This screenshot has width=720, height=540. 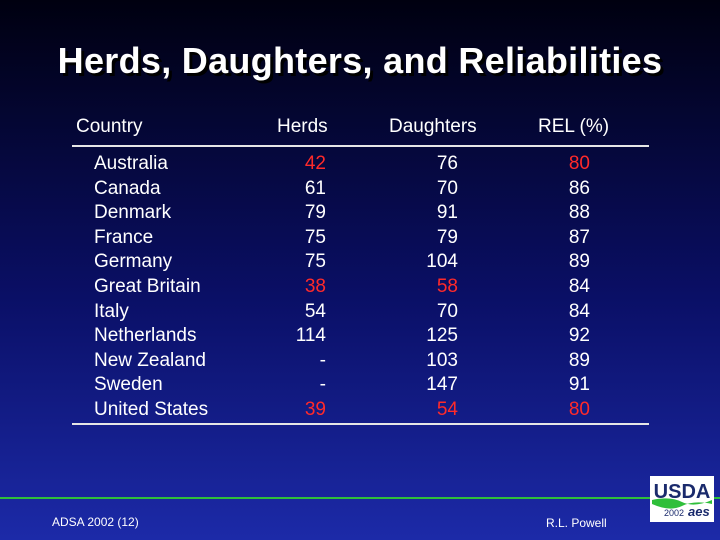 I want to click on cell-herds: 42, so click(x=315, y=163).